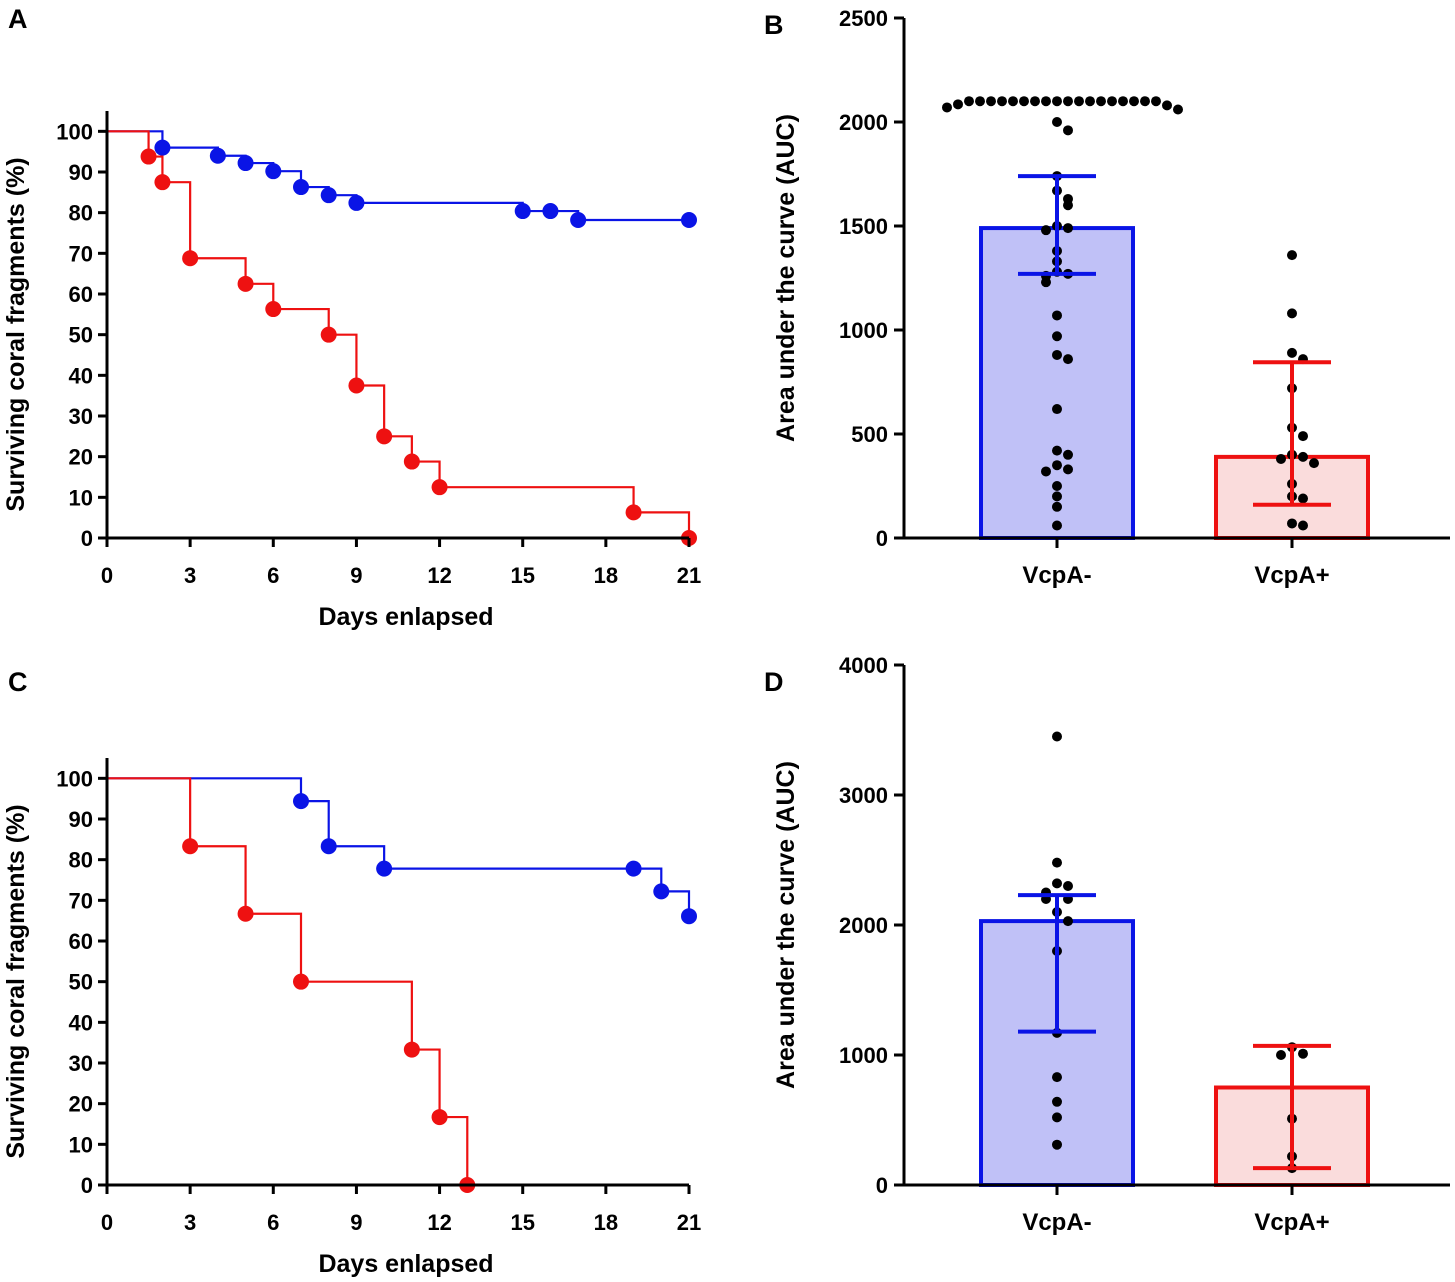  Describe the element at coordinates (107, 575) in the screenshot. I see `x-tick-label: 0` at that location.